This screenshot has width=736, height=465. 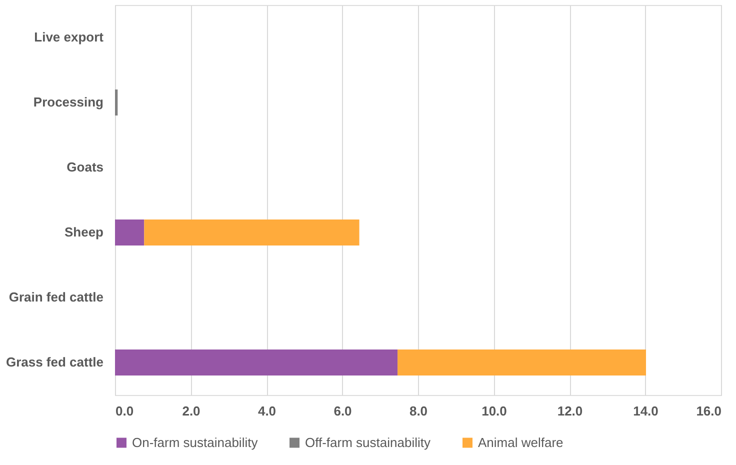 I want to click on y-tick-label: Goats, so click(x=85, y=167).